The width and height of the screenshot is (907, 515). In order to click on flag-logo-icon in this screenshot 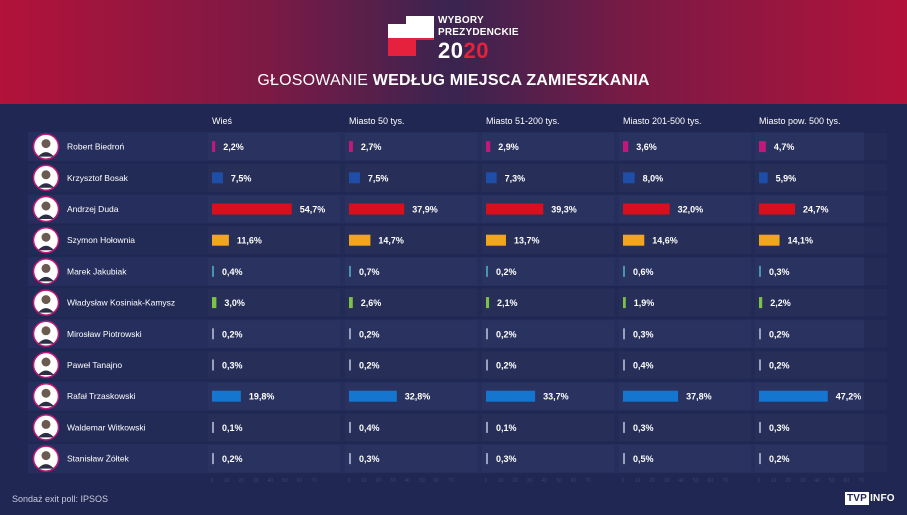, I will do `click(411, 36)`.